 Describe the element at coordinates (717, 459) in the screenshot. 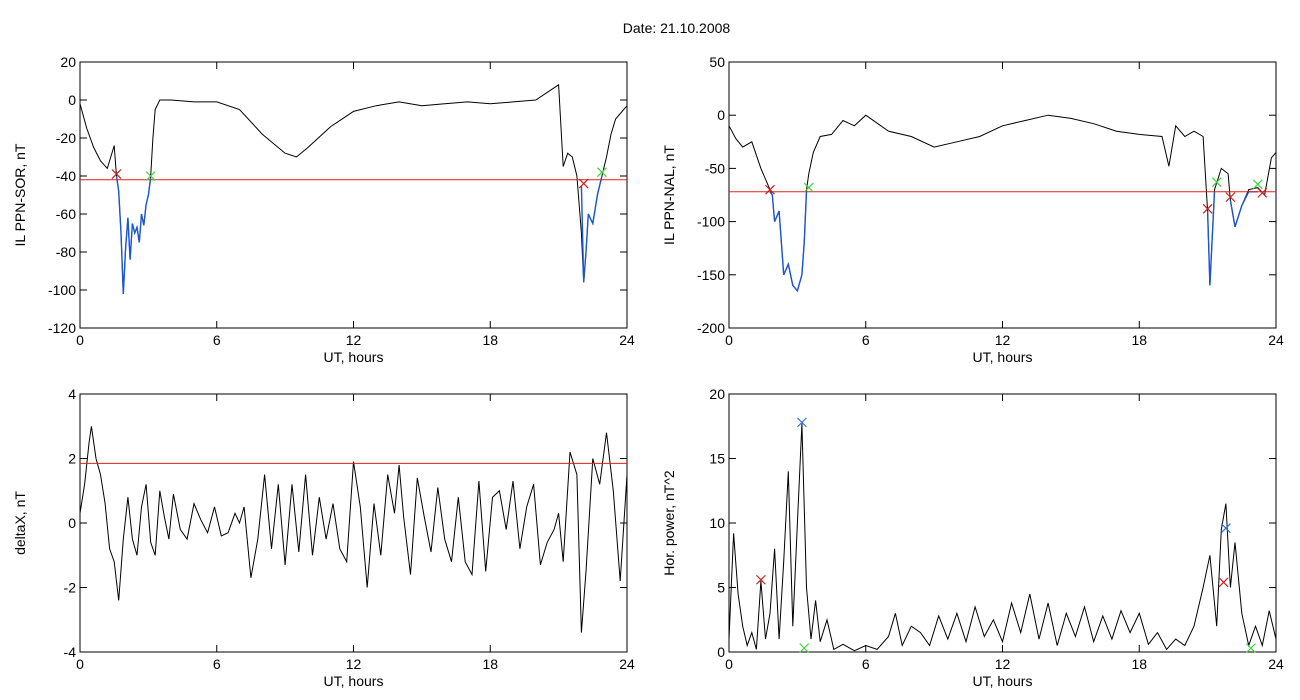

I see `y-tick-label: 15` at that location.